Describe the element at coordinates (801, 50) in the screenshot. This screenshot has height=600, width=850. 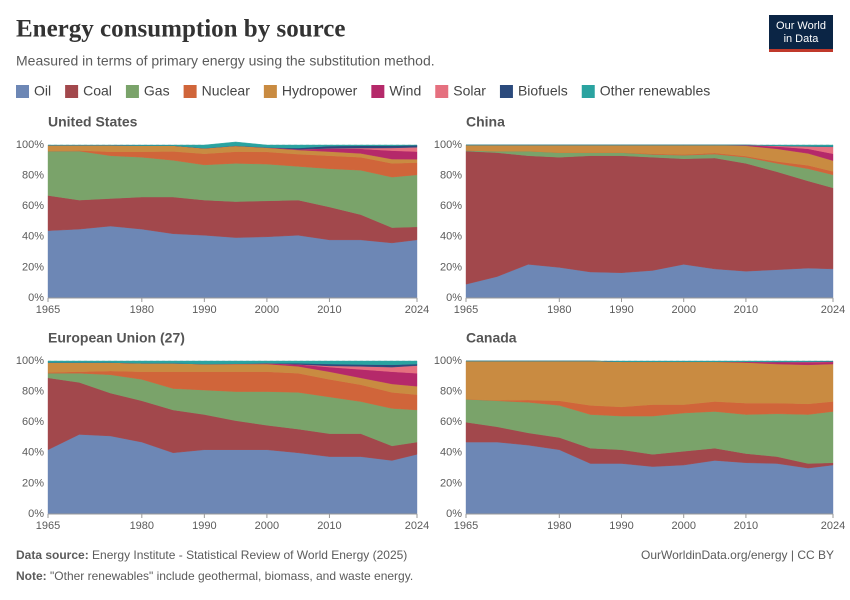
I see `logo-stripe` at that location.